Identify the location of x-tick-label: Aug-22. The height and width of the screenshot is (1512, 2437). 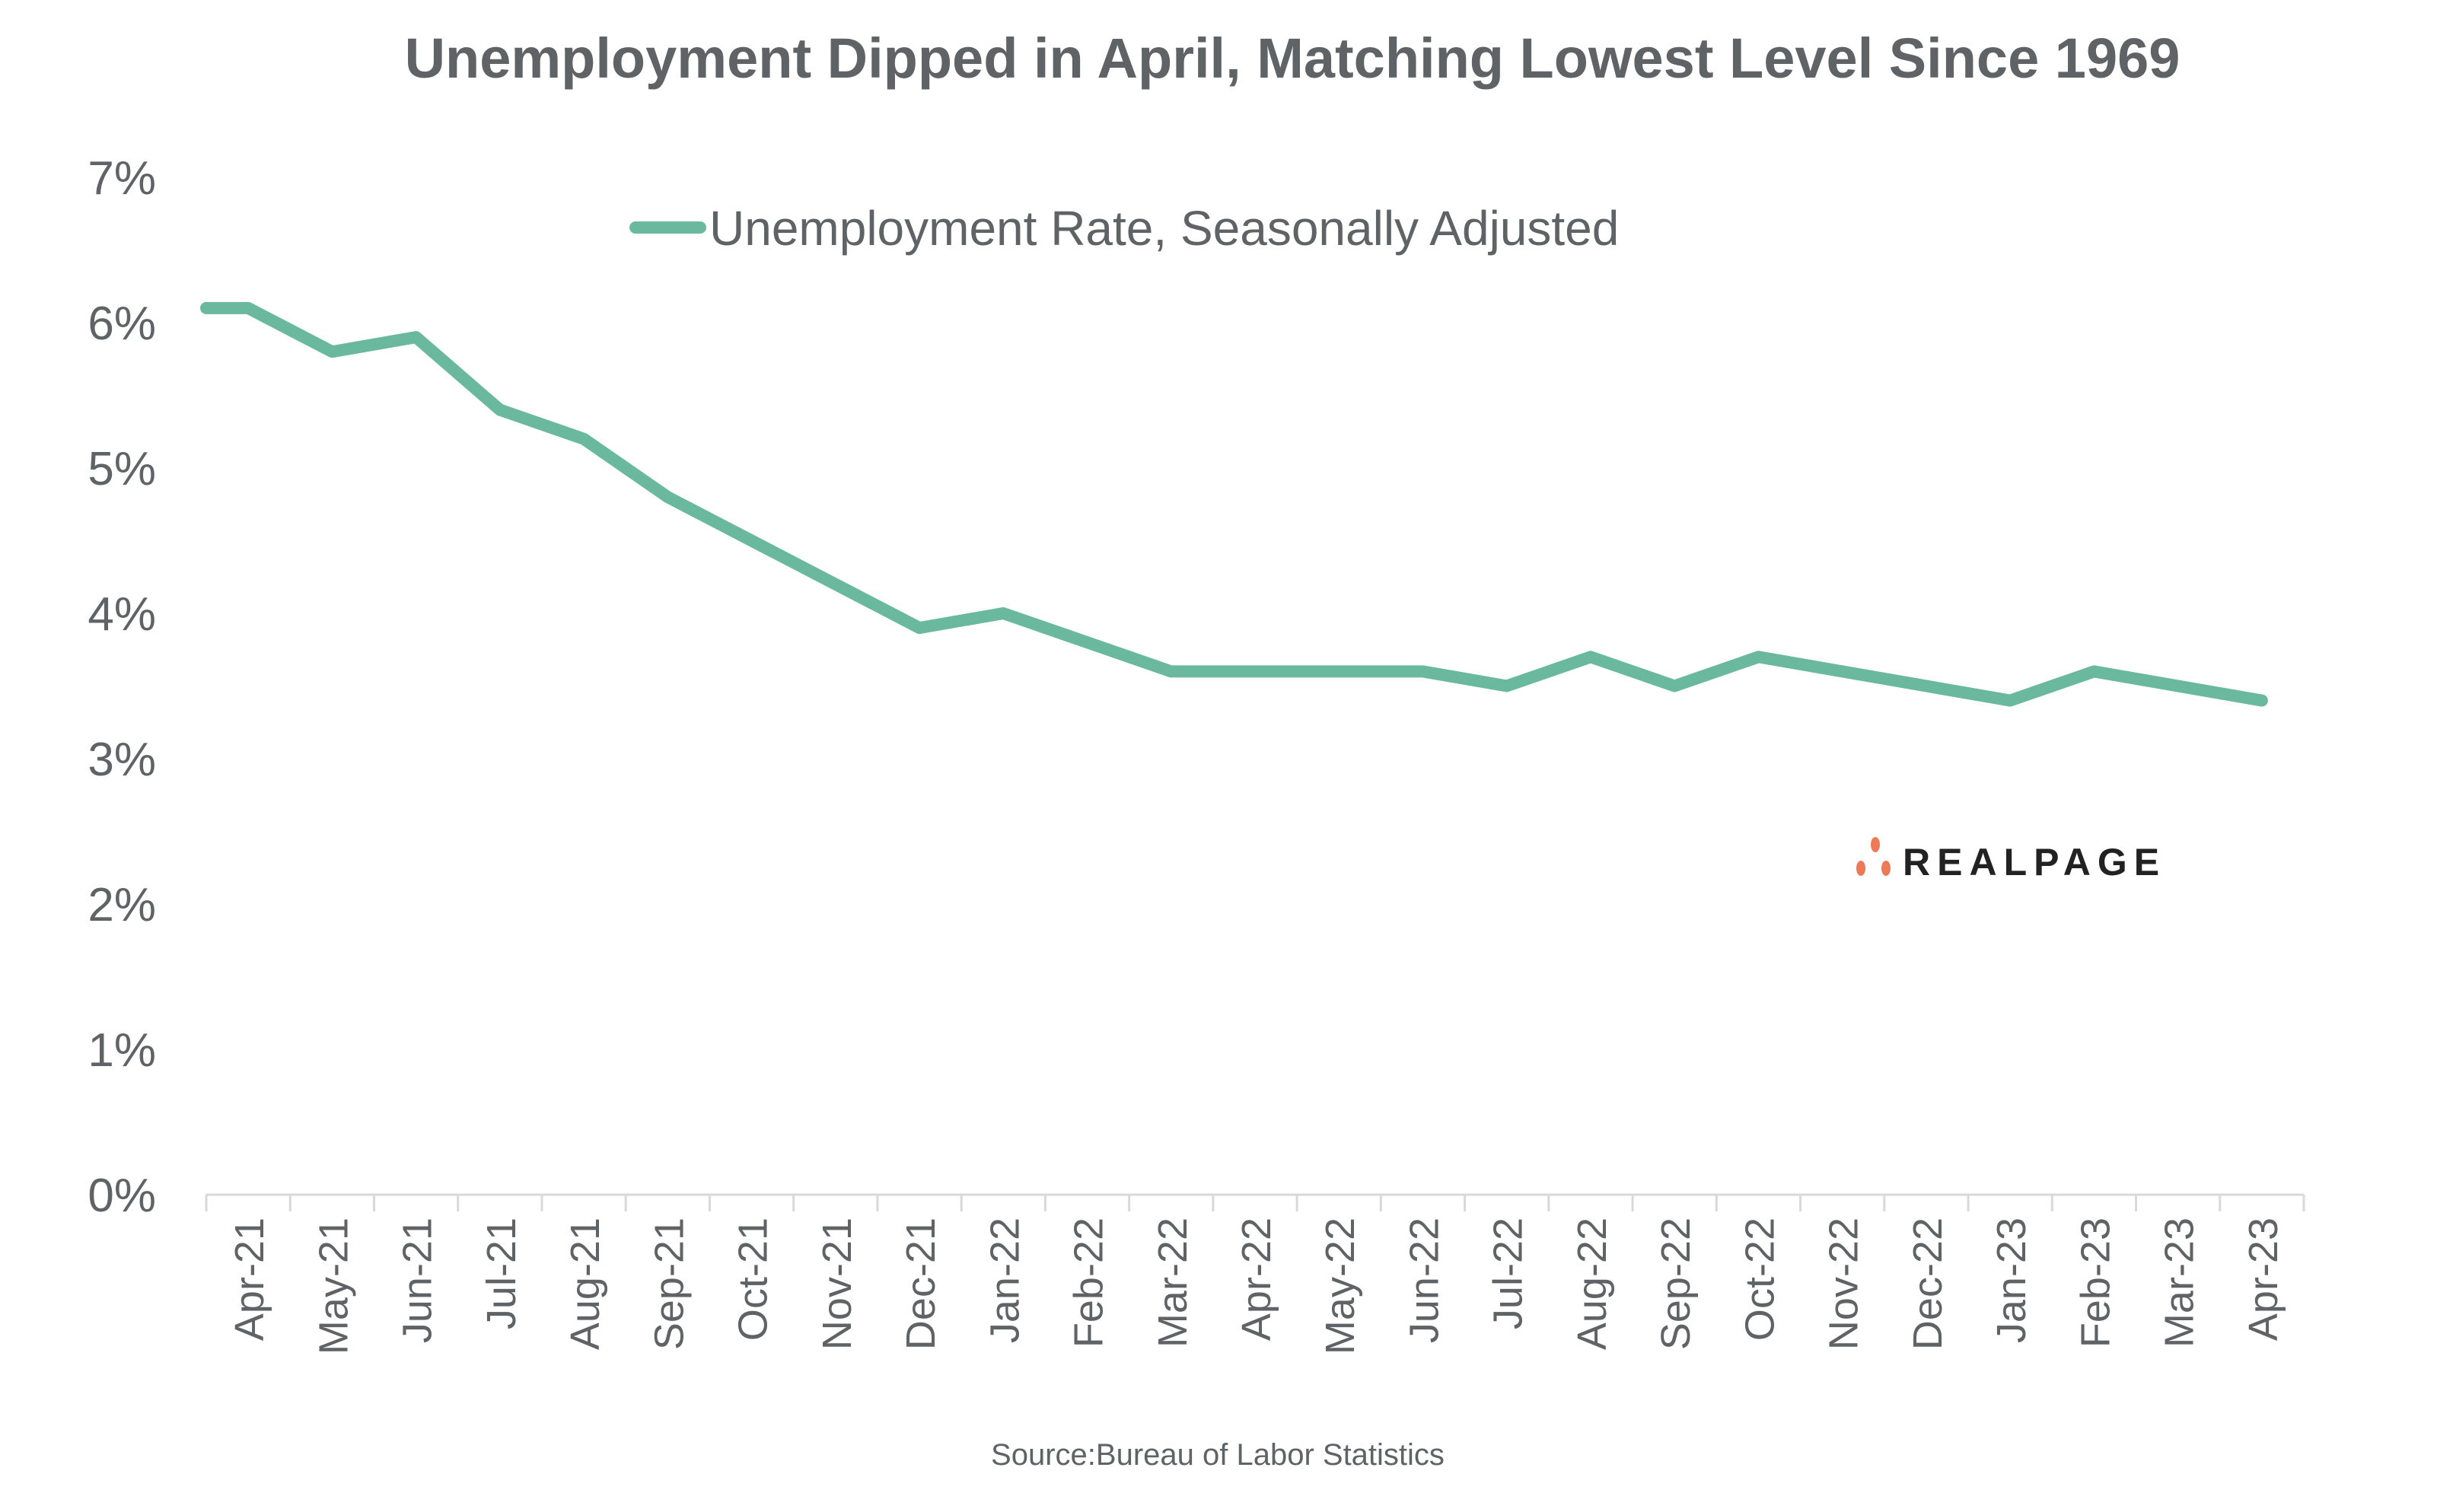
(1592, 1284).